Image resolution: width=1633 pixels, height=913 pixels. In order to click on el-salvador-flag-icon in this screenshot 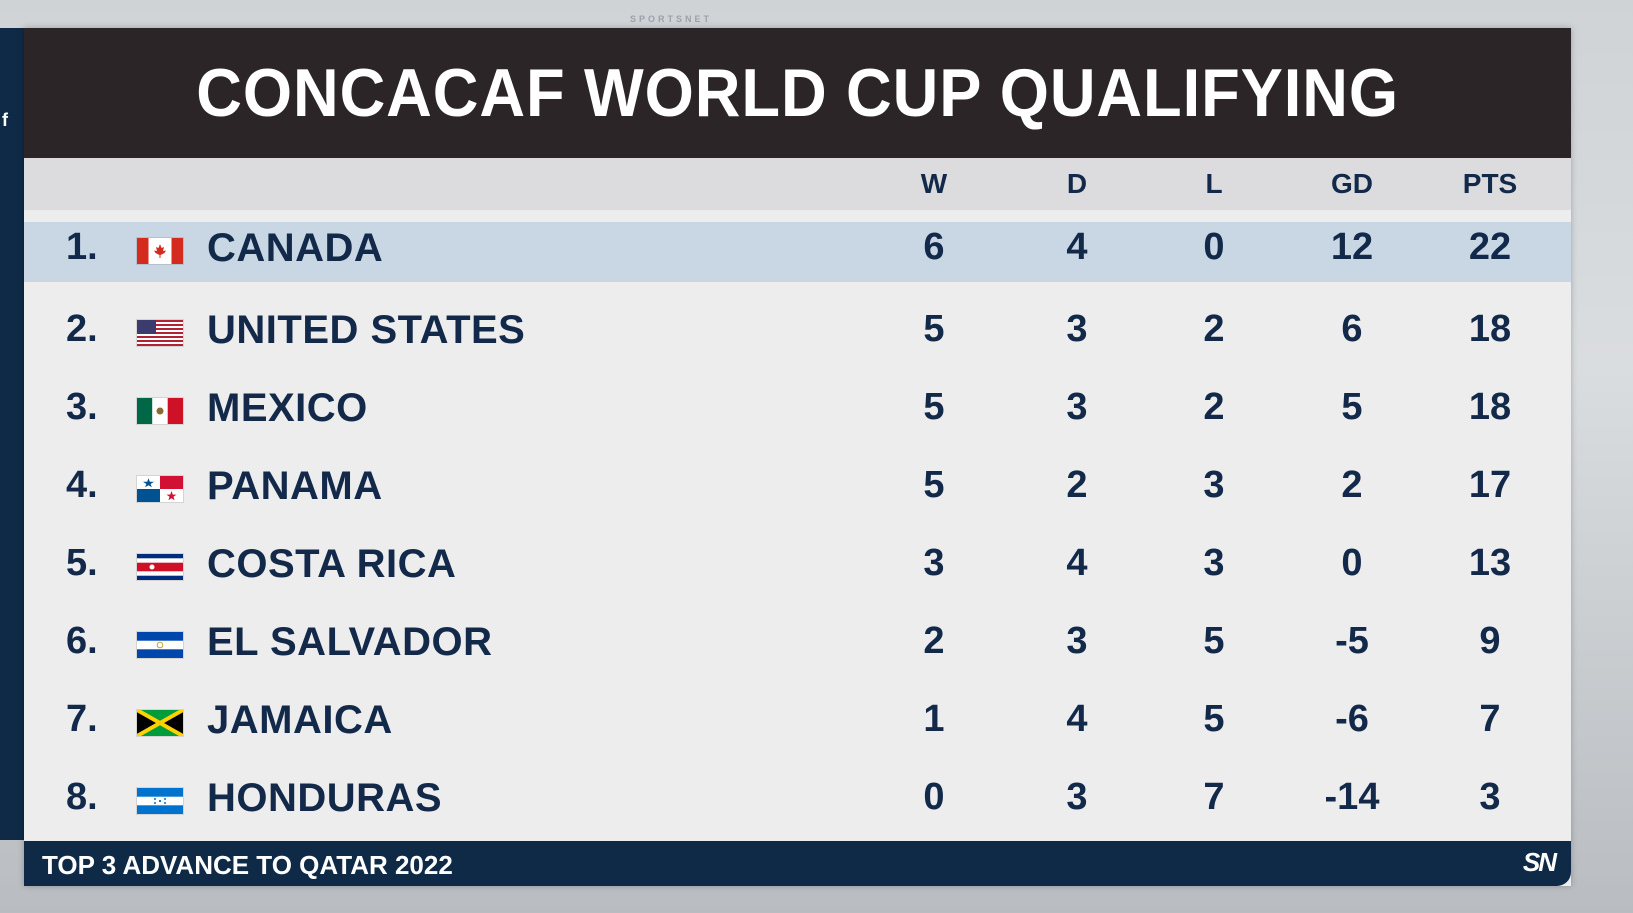, I will do `click(160, 645)`.